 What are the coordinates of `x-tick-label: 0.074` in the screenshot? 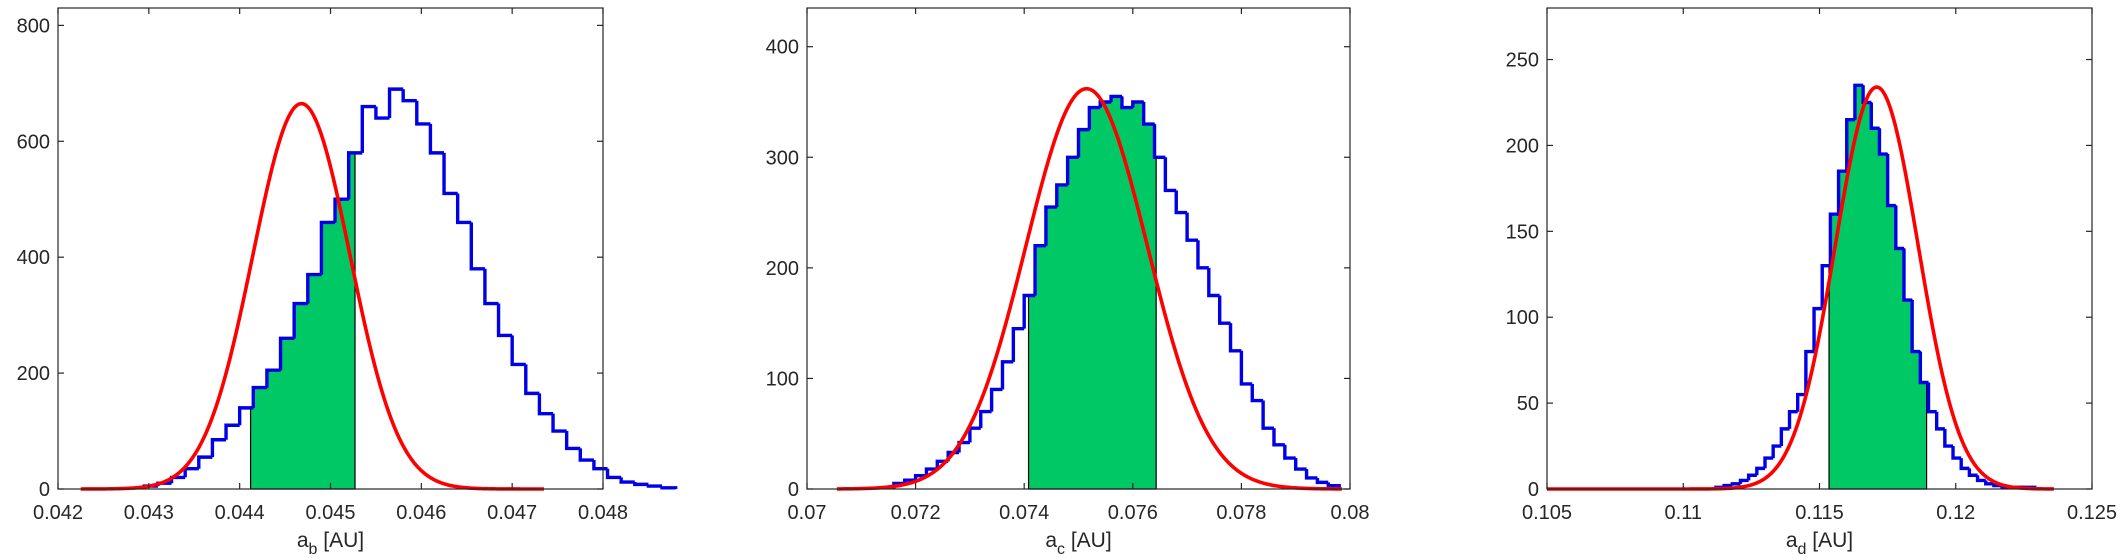 It's located at (1024, 513).